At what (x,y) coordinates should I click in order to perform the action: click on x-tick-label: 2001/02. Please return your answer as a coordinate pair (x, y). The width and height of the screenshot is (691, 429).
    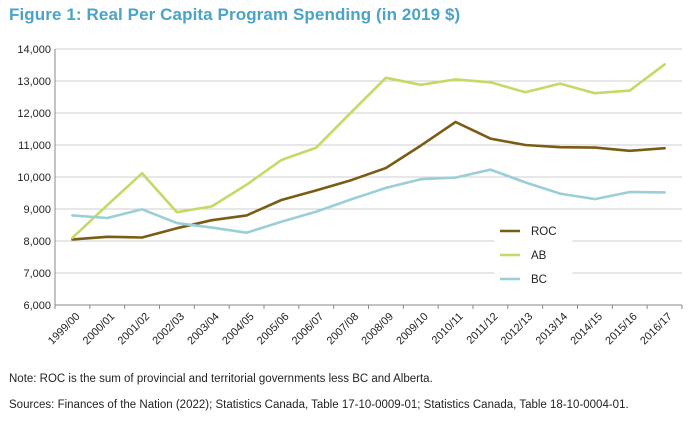
    Looking at the image, I should click on (134, 329).